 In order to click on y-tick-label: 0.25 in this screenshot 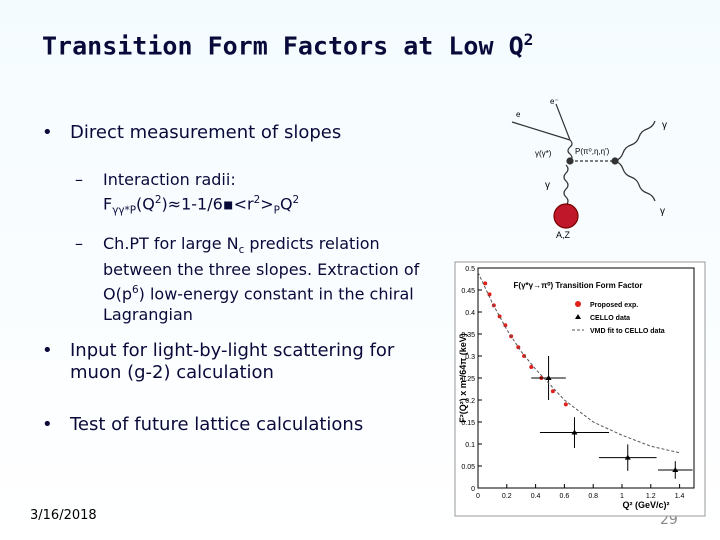, I will do `click(468, 379)`.